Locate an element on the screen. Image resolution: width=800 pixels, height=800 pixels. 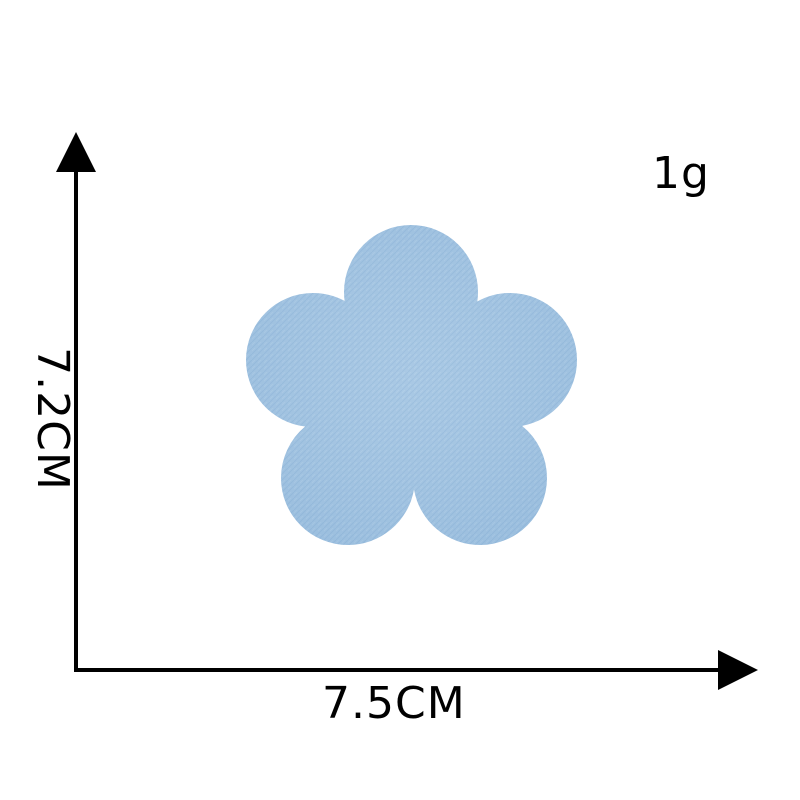
width-dimension-label: 7.5CM is located at coordinates (394, 703).